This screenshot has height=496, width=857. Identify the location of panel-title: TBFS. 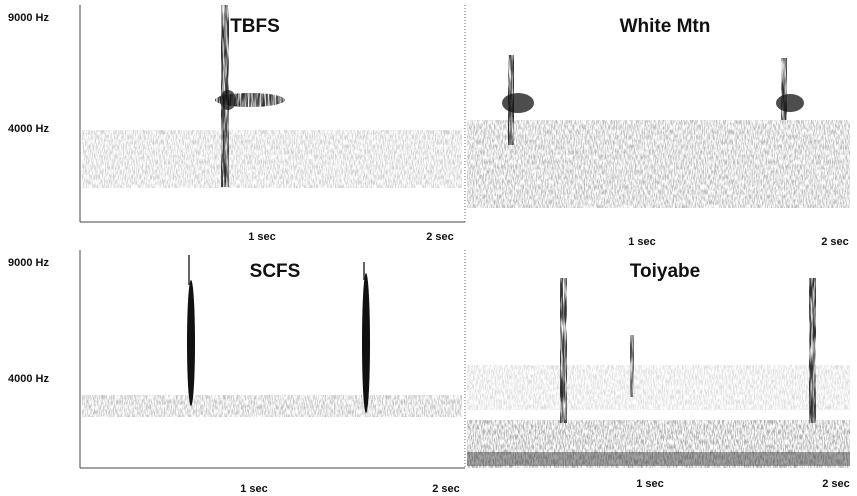
(255, 26).